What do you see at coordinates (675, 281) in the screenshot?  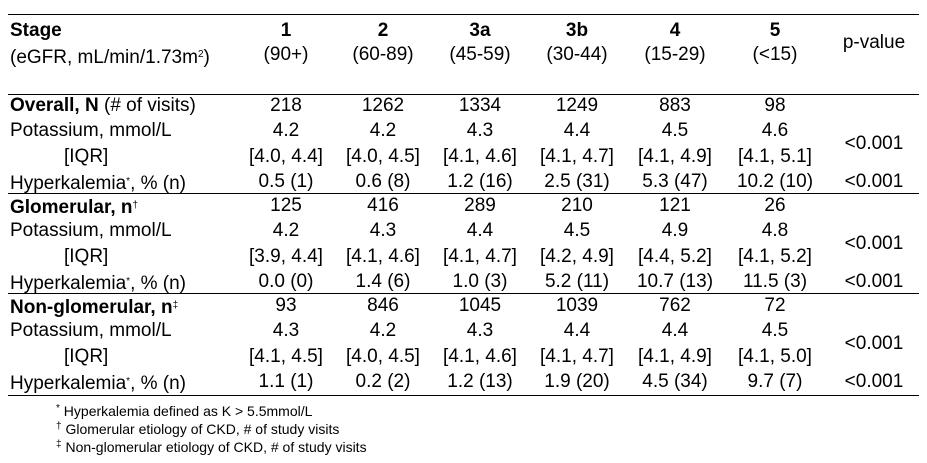 I see `glomerular-hyper-4-text: 10.7 (13)` at bounding box center [675, 281].